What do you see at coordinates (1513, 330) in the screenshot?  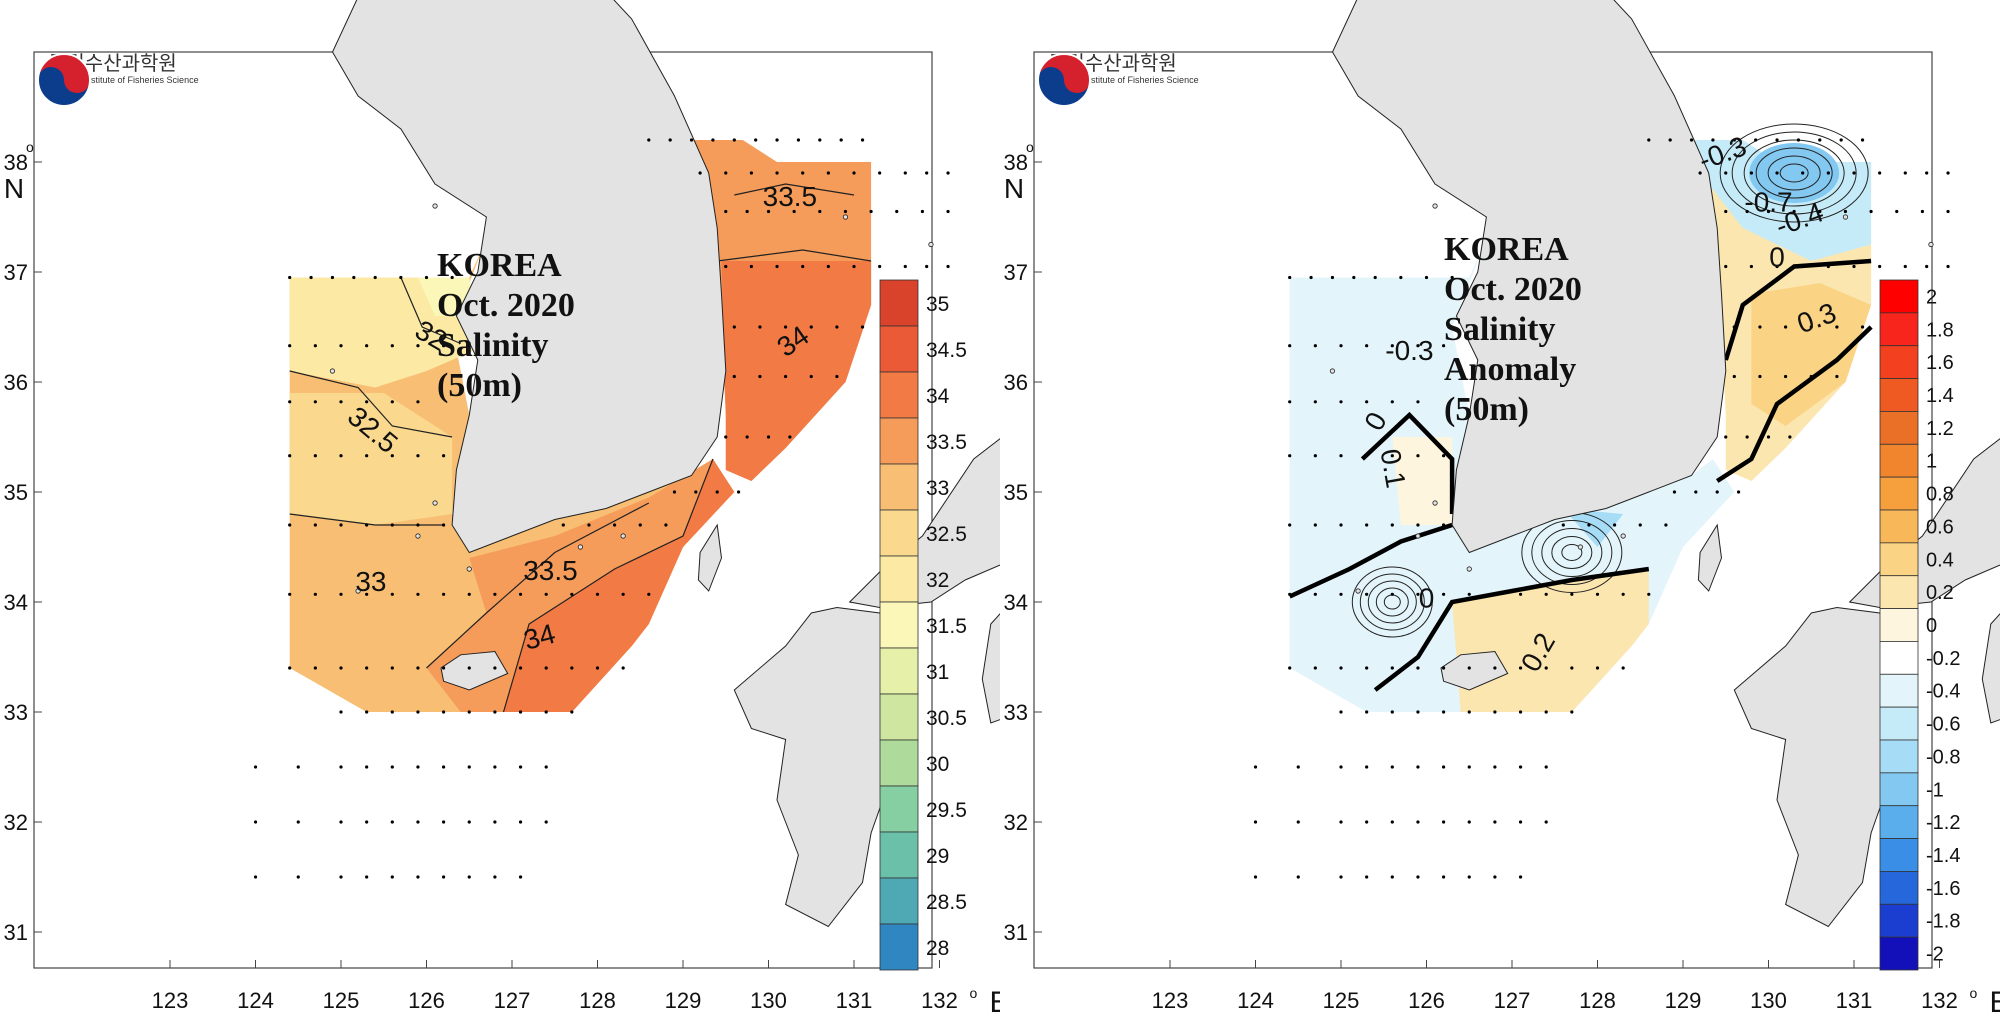 I see `right-map-title: KOREA Oct. 2020 Salinity Anomaly (50m)` at bounding box center [1513, 330].